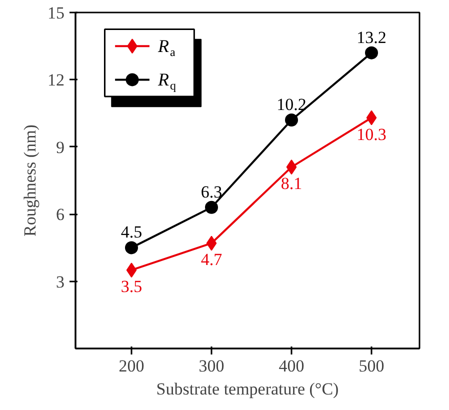 Image resolution: width=449 pixels, height=410 pixels. Describe the element at coordinates (60, 214) in the screenshot. I see `y-tick-label: 6` at that location.